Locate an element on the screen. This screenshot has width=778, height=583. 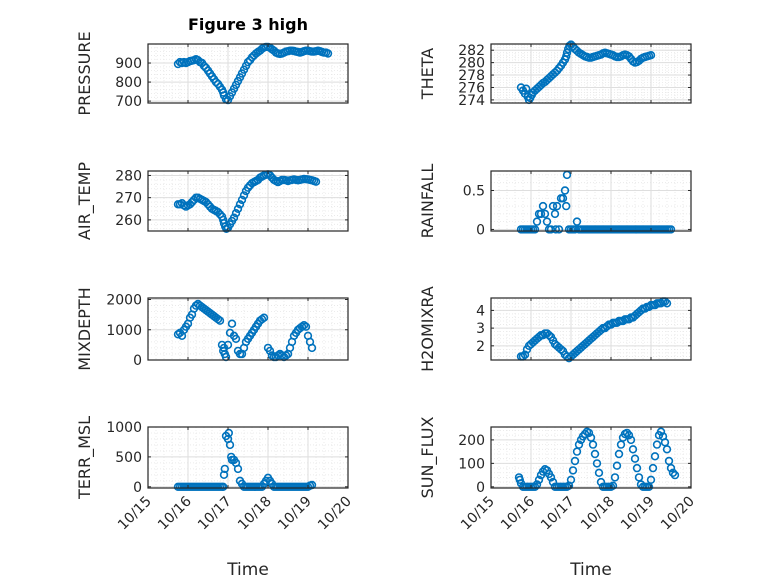
terr-msl-y-tick-label: 0 is located at coordinates (137, 488).